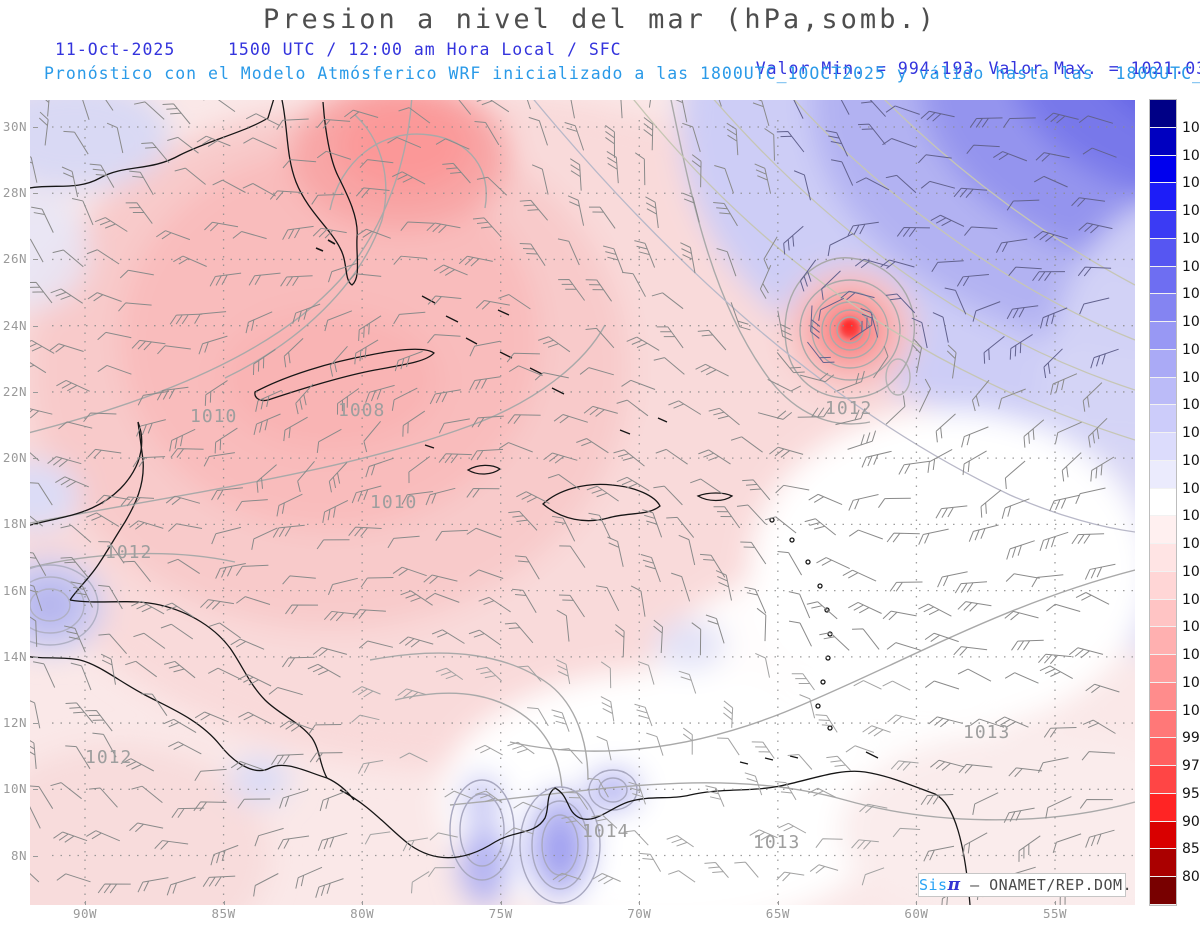  Describe the element at coordinates (1191, 460) in the screenshot. I see `colorbar-label: 1015` at that location.